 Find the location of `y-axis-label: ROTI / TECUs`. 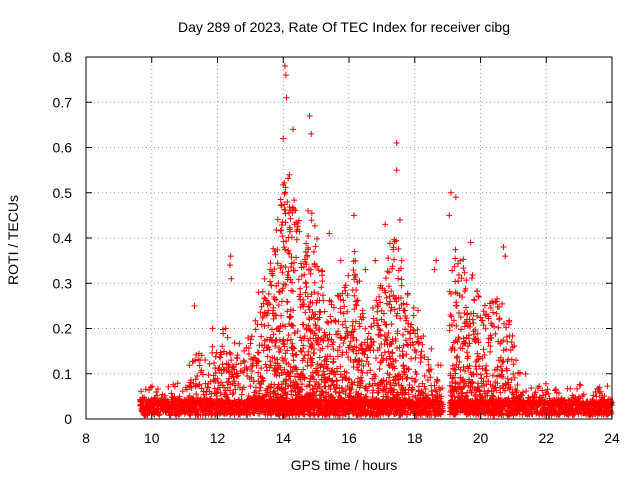

y-axis-label: ROTI / TECUs is located at coordinates (13, 240).